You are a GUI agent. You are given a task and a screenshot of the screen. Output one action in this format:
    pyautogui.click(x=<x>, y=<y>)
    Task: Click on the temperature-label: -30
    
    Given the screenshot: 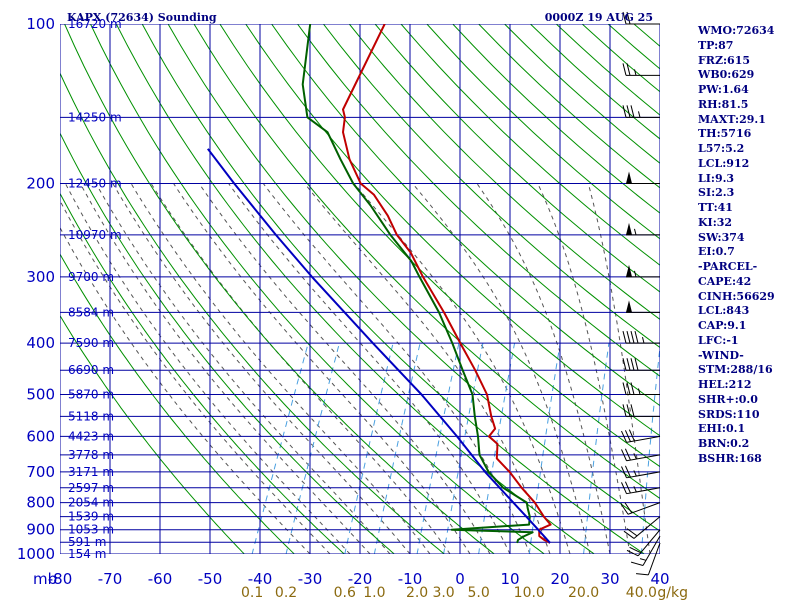 What is the action you would take?
    pyautogui.click(x=310, y=579)
    